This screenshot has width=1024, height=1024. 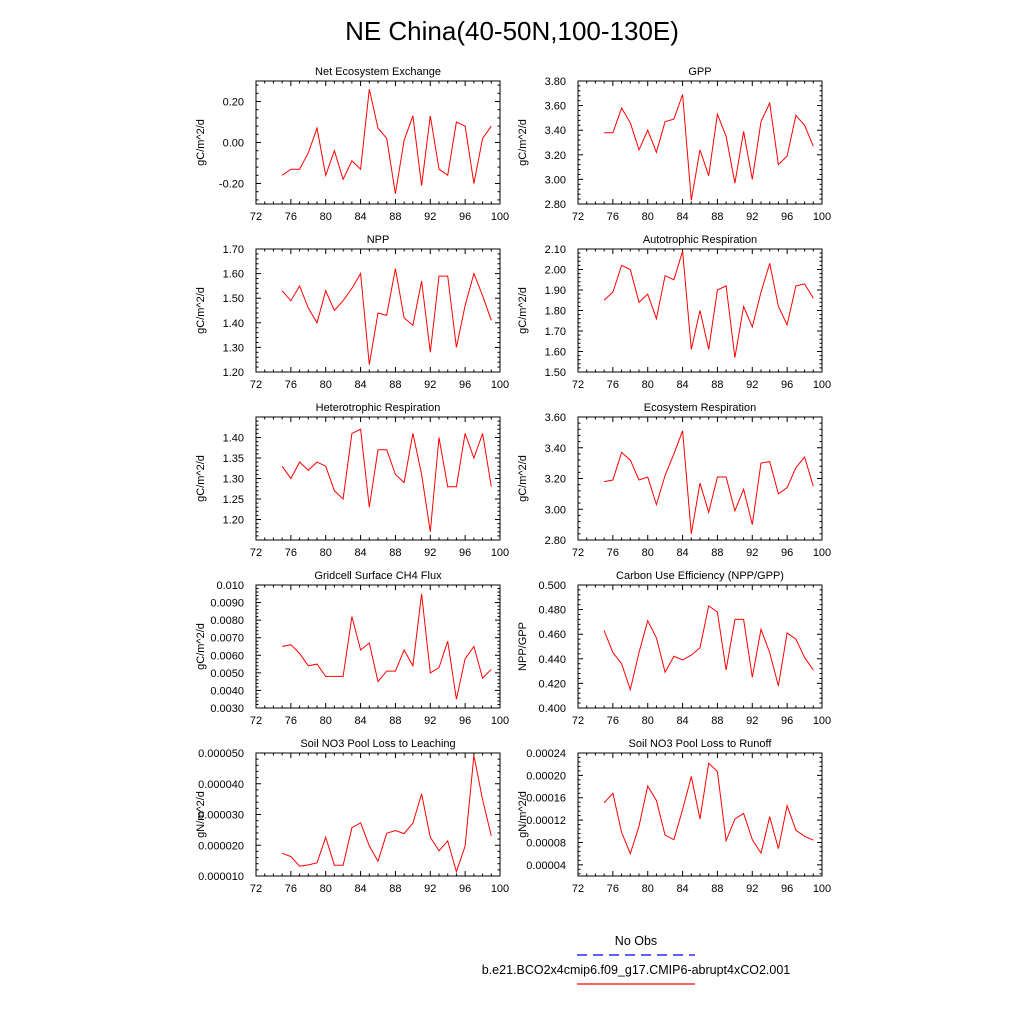 What do you see at coordinates (227, 709) in the screenshot?
I see `y-tick-label: 0.0030` at bounding box center [227, 709].